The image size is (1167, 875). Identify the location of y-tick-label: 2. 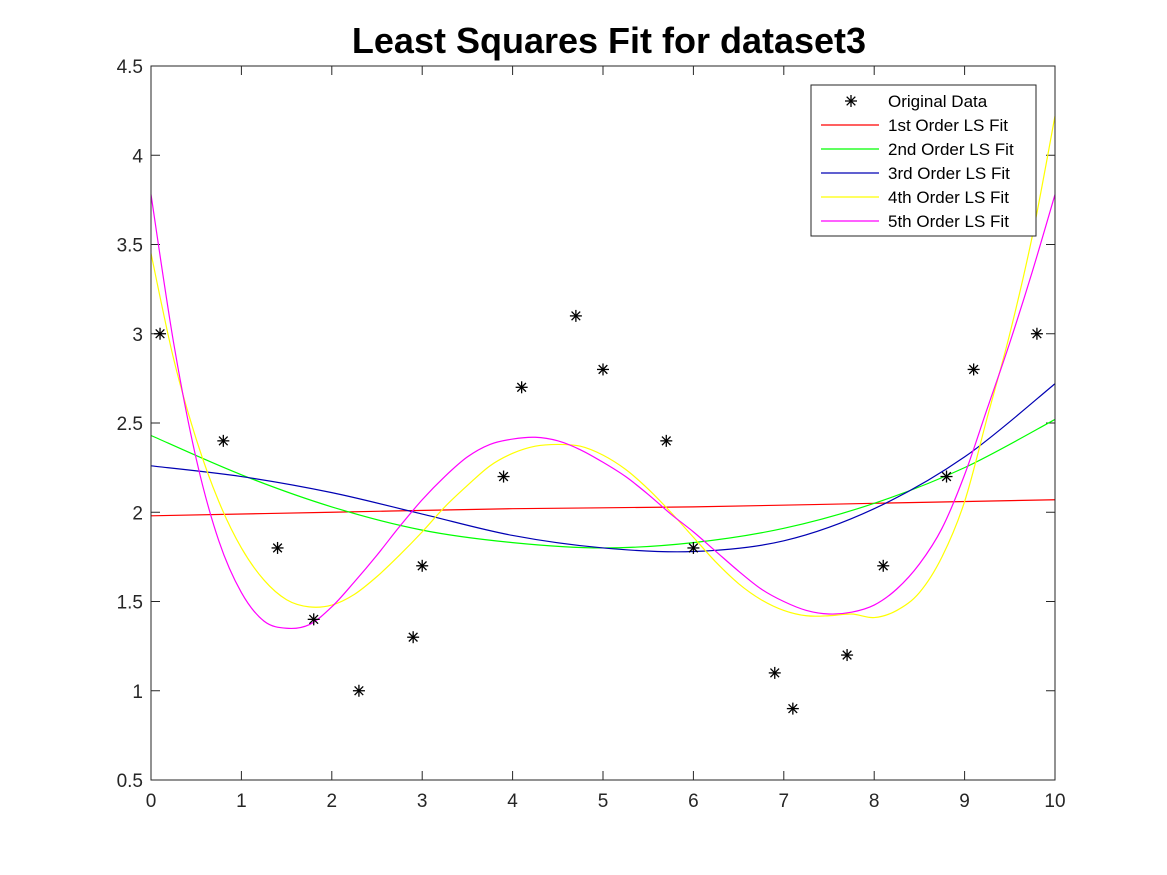
(137, 513).